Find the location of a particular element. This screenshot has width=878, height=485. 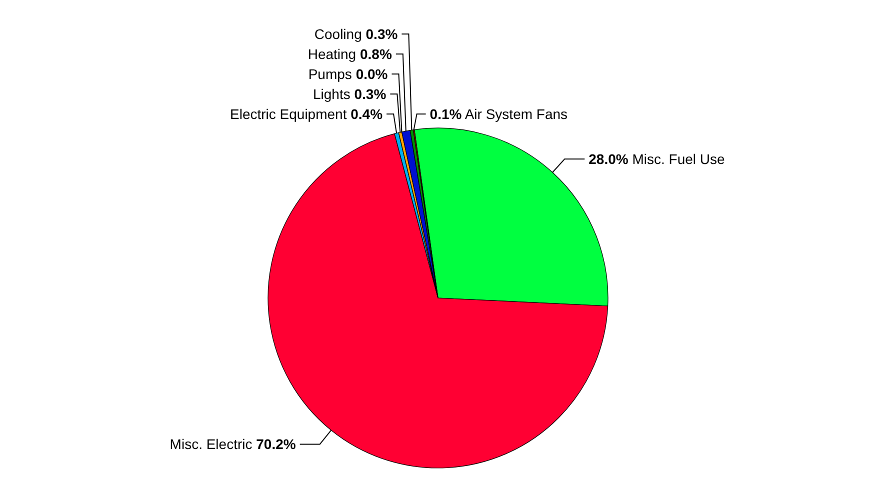

slice-label: Misc. Fuel Use is located at coordinates (677, 158).